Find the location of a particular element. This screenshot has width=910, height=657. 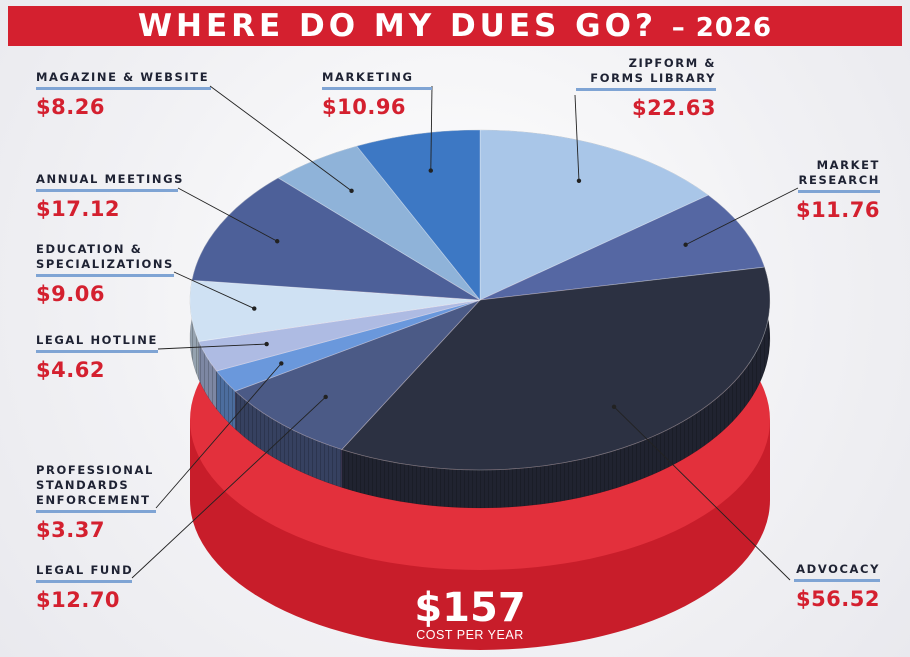

label-zipform-value: $22.63 is located at coordinates (673, 108).